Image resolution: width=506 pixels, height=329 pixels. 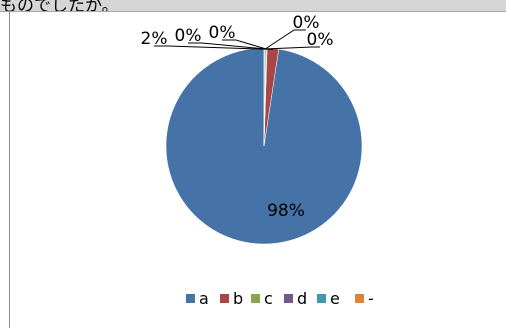 What do you see at coordinates (154, 39) in the screenshot?
I see `data-label-1: 2%` at bounding box center [154, 39].